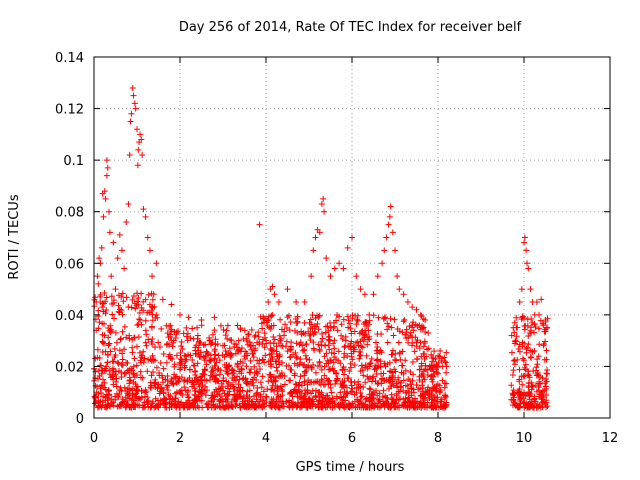  Describe the element at coordinates (180, 438) in the screenshot. I see `x-tick-label: 2` at that location.